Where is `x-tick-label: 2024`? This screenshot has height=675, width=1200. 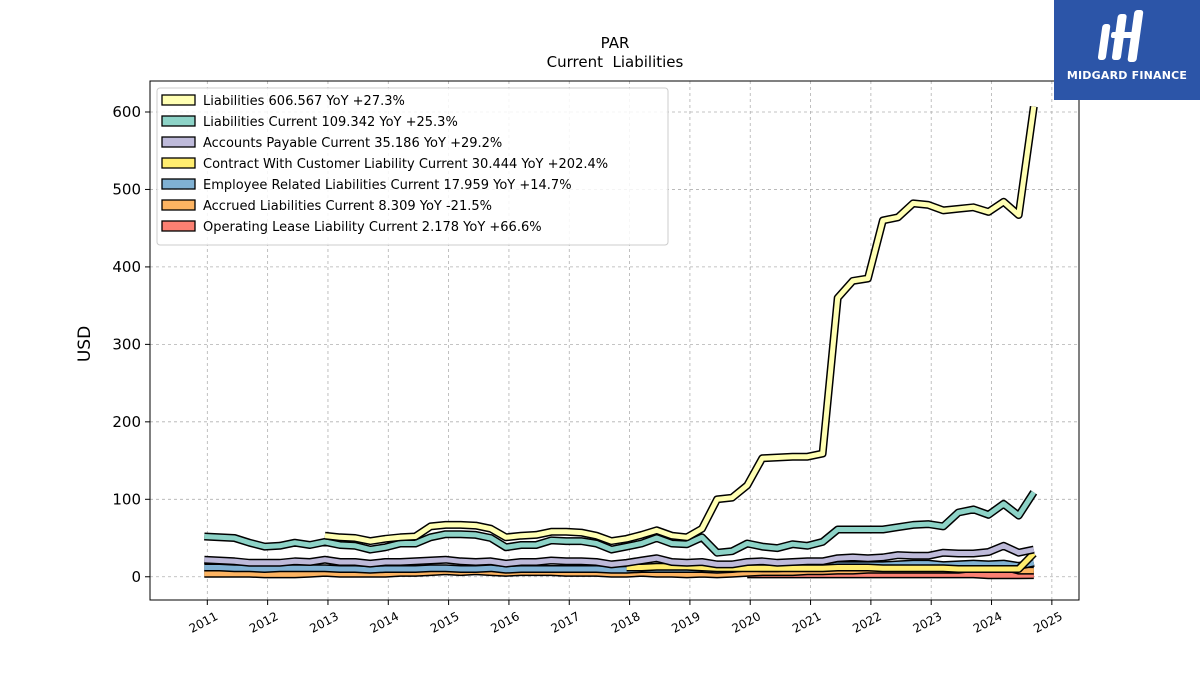
x-tick-label: 2024 is located at coordinates (988, 622).